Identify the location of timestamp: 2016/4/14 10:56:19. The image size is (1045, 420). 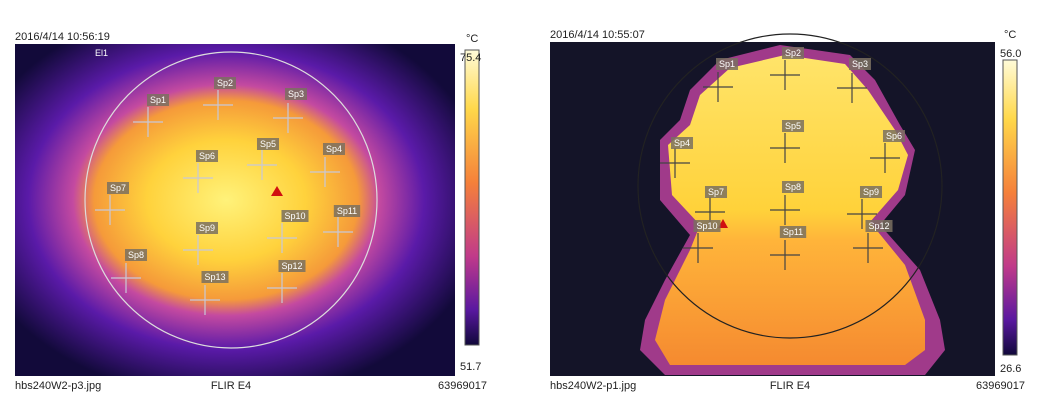
(62, 37).